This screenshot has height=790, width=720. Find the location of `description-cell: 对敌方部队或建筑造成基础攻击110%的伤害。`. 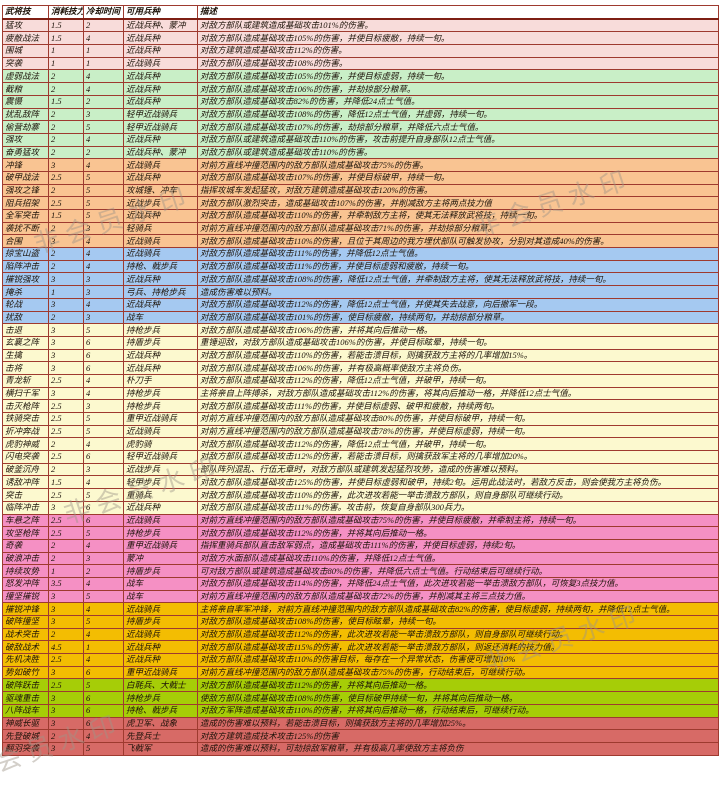

description-cell: 对敌方部队或建筑造成基础攻击110%的伤害。 is located at coordinates (458, 152).